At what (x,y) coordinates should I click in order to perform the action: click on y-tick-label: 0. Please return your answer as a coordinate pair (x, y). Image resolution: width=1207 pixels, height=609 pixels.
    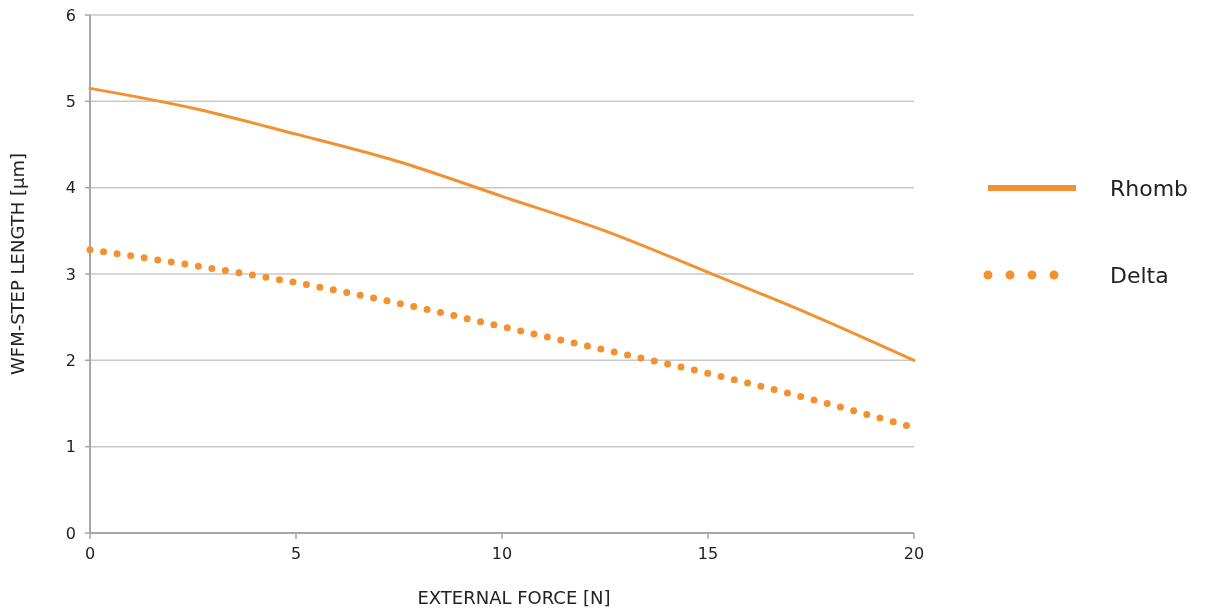
    Looking at the image, I should click on (70, 533).